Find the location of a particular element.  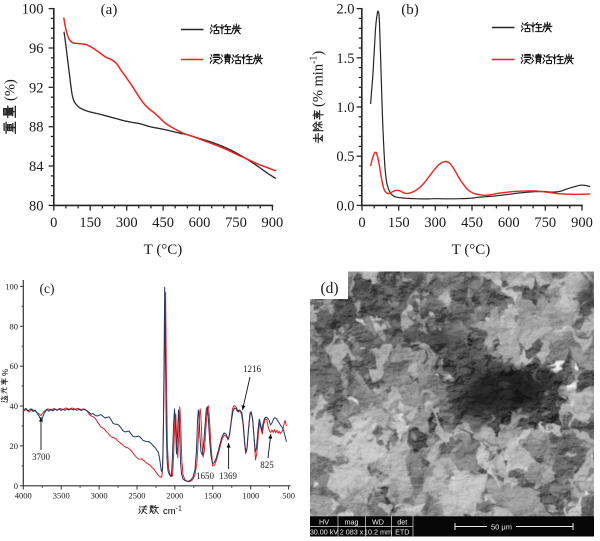

svg-text: 30.00 kV is located at coordinates (324, 531).